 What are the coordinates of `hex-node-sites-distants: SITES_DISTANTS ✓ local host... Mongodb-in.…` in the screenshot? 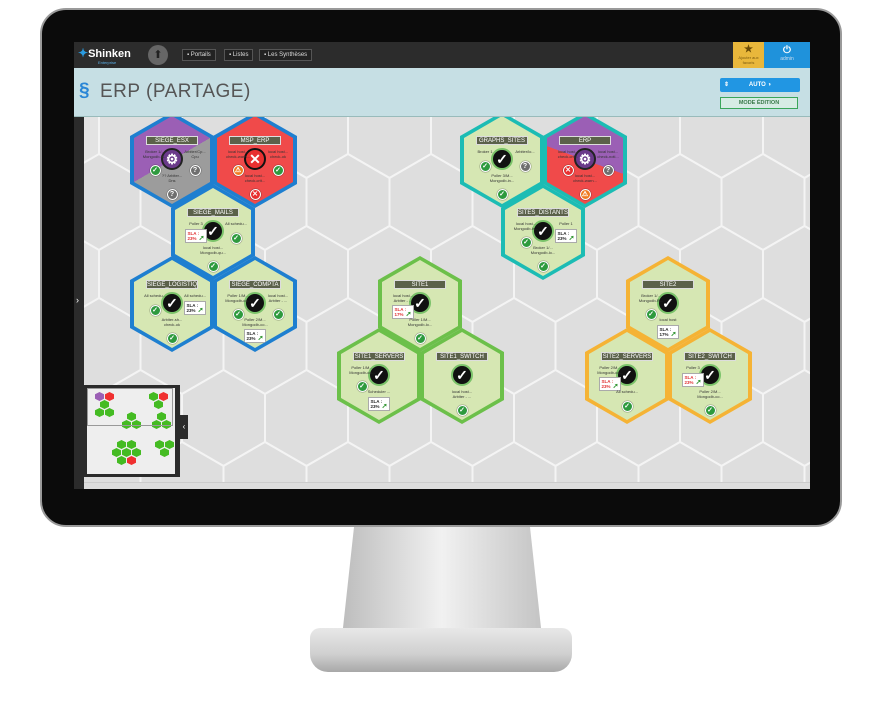 It's located at (543, 232).